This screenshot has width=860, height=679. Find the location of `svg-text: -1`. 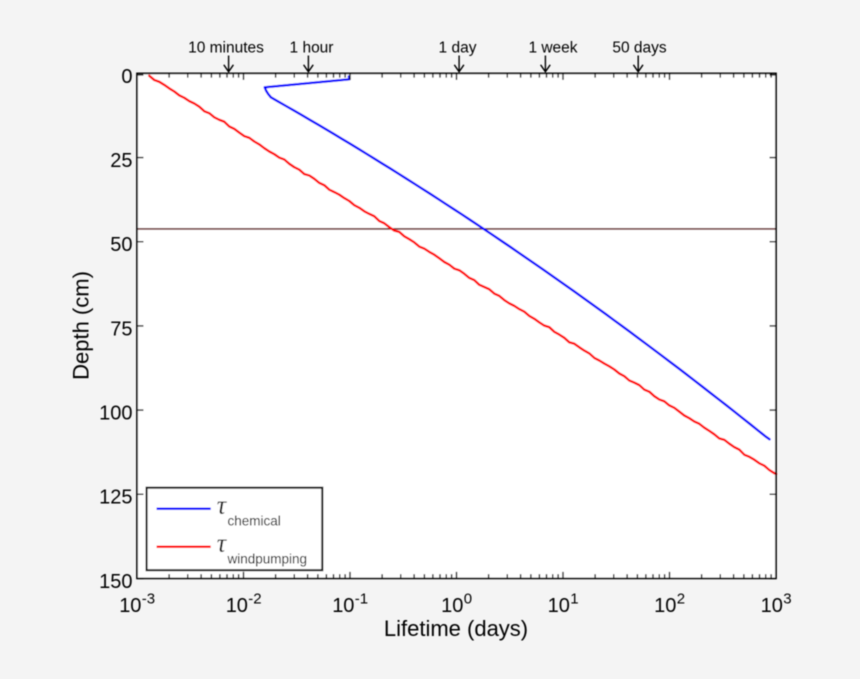

svg-text: -1 is located at coordinates (361, 599).